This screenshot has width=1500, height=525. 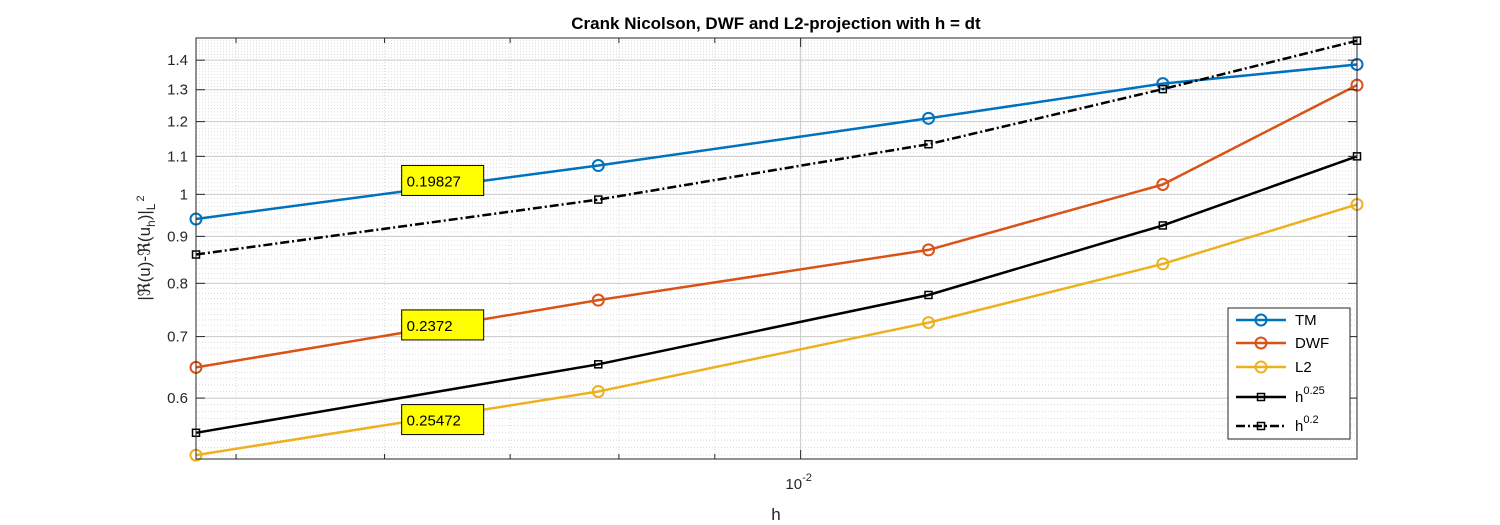 I want to click on y-axis-label-main: |ℜ(u)-ℜ(u, so click(x=144, y=264).